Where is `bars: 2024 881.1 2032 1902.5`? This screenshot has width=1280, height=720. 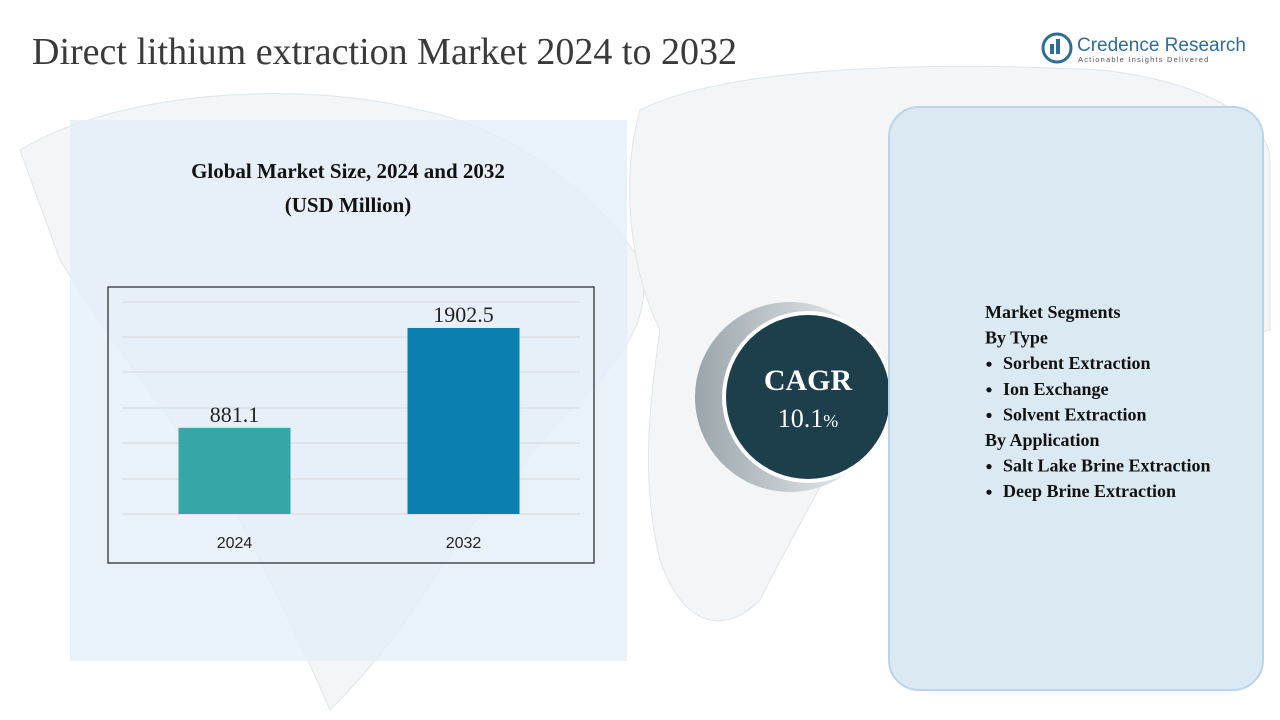 bars: 2024 881.1 2032 1902.5 is located at coordinates (349, 427).